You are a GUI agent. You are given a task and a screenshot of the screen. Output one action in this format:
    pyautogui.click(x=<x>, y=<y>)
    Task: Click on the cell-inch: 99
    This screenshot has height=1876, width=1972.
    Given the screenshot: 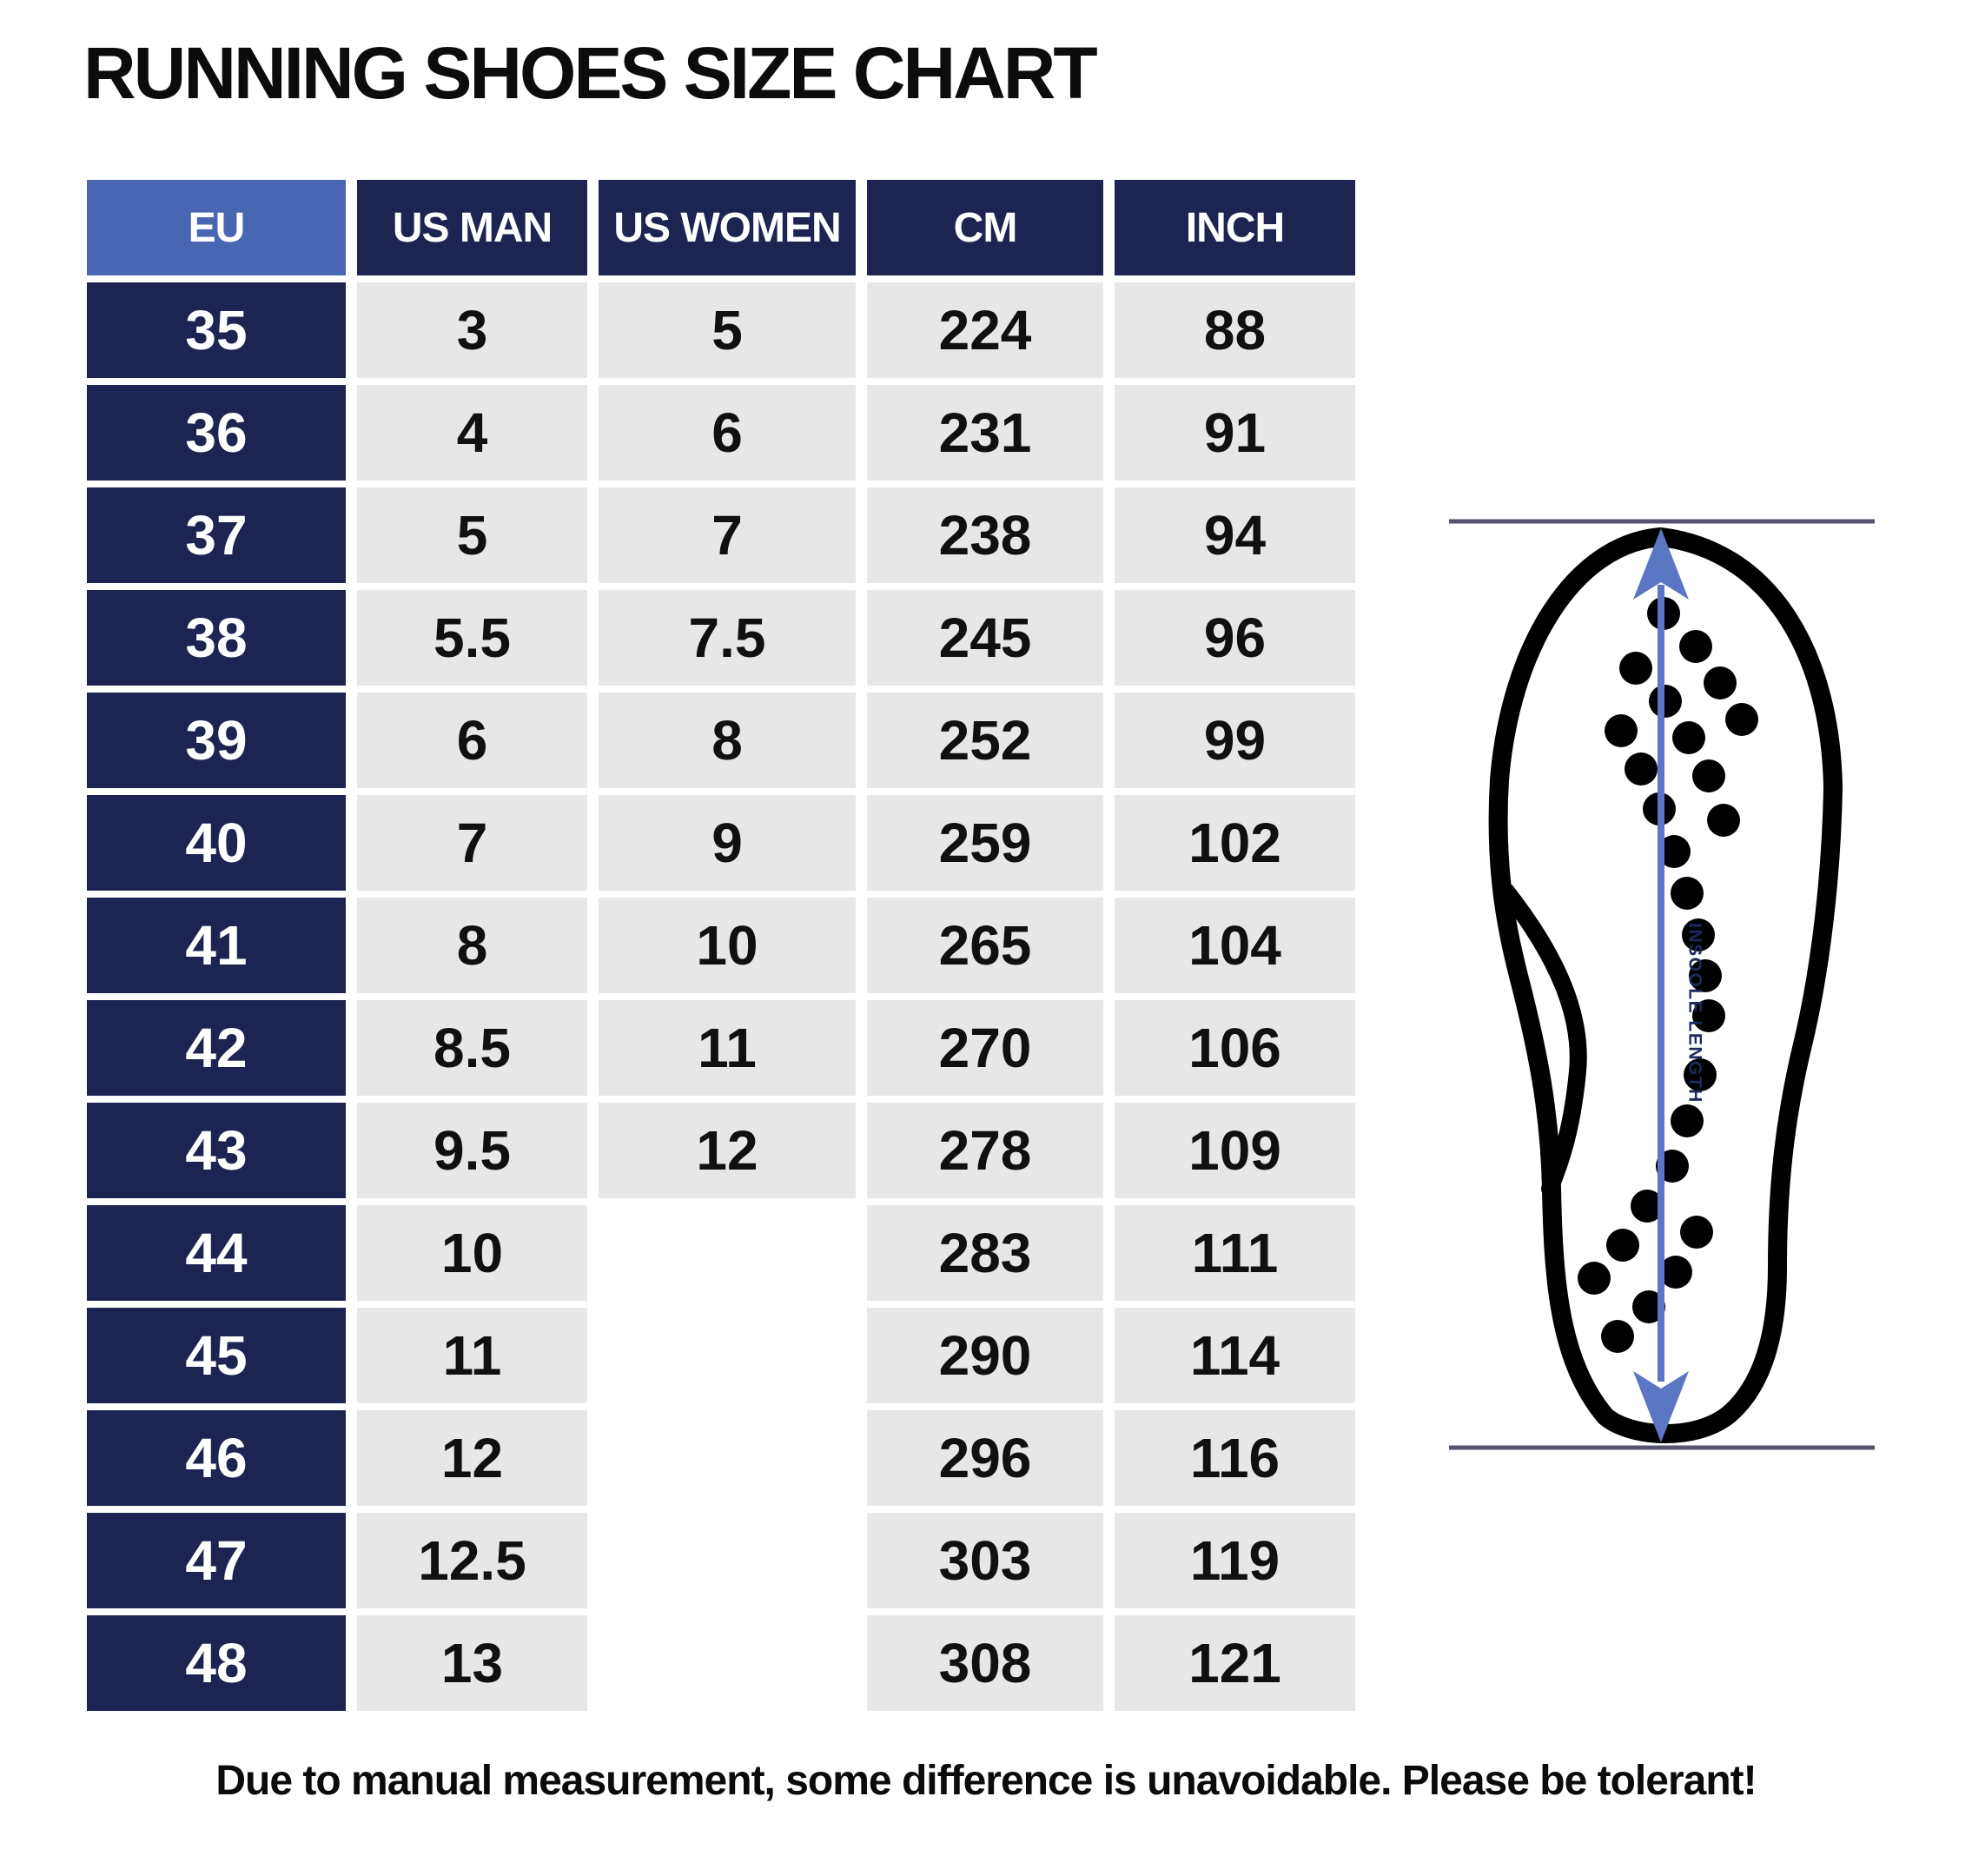 What is the action you would take?
    pyautogui.click(x=1235, y=741)
    